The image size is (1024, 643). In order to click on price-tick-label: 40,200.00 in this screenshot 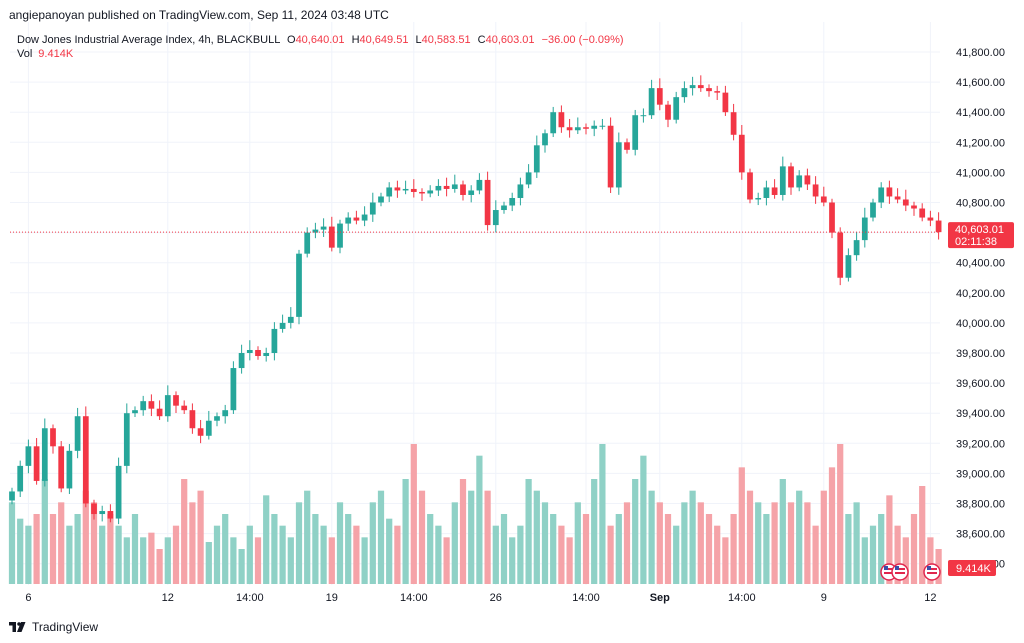, I will do `click(980, 294)`.